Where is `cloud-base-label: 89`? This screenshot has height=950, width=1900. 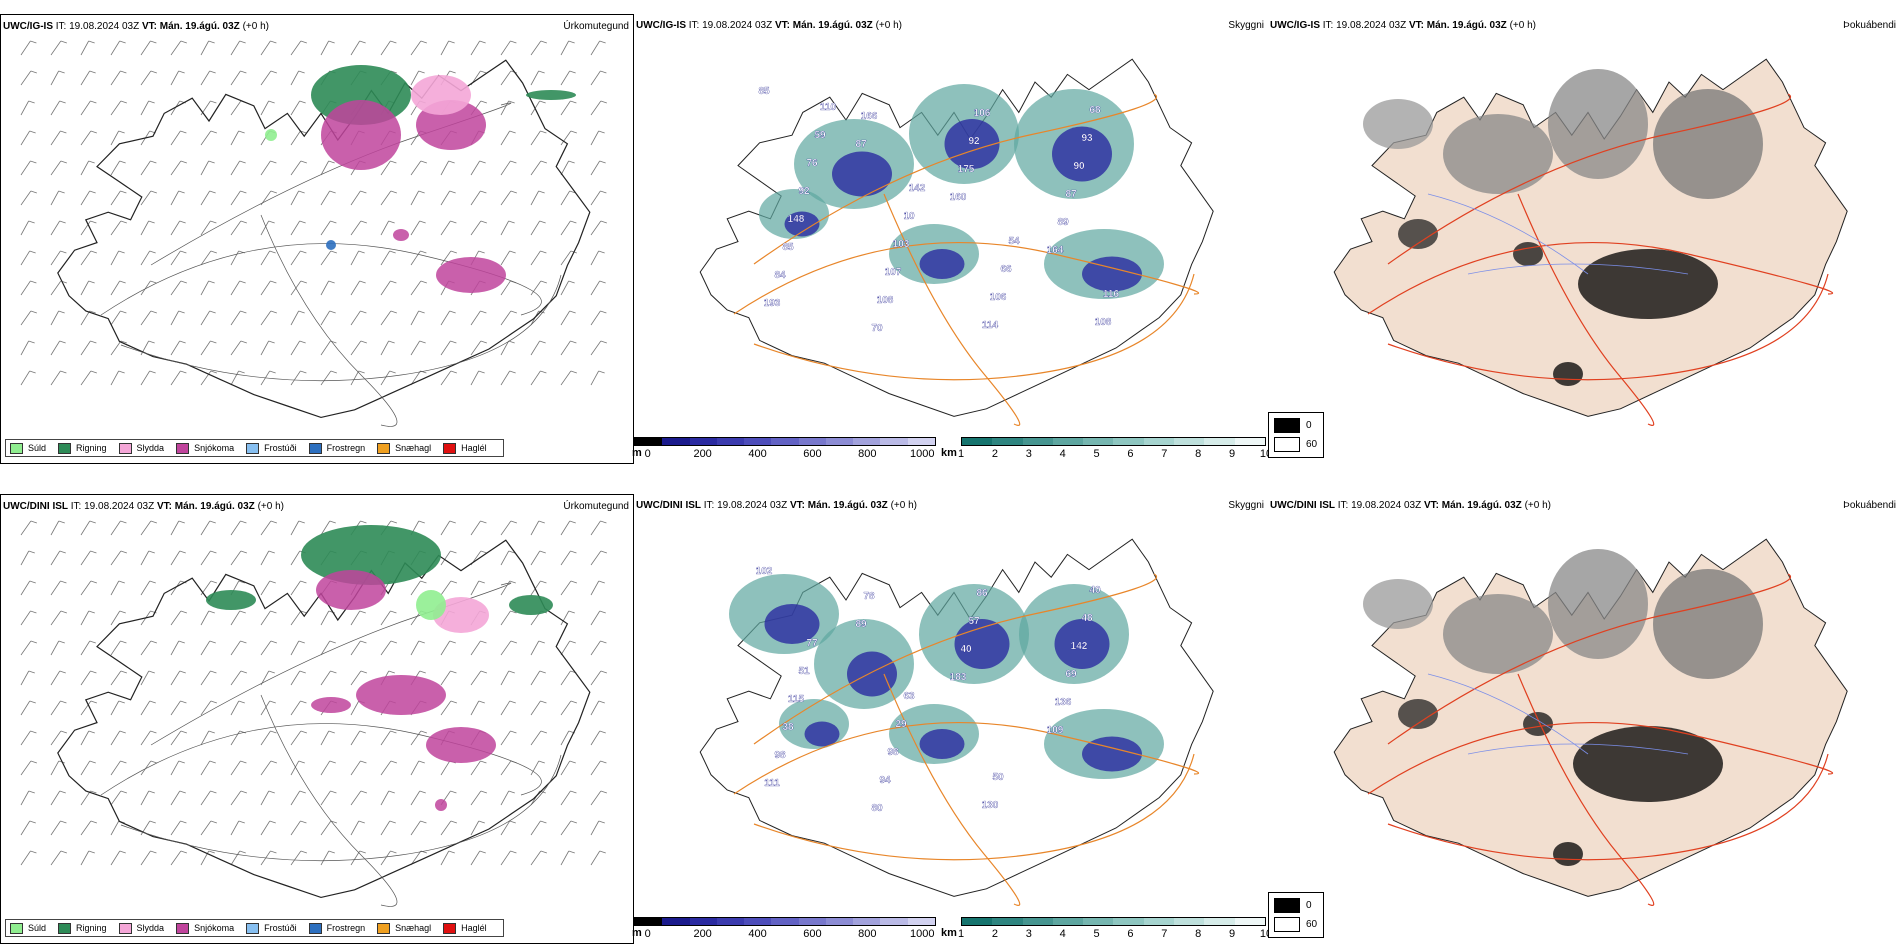 cloud-base-label: 89 is located at coordinates (1063, 222).